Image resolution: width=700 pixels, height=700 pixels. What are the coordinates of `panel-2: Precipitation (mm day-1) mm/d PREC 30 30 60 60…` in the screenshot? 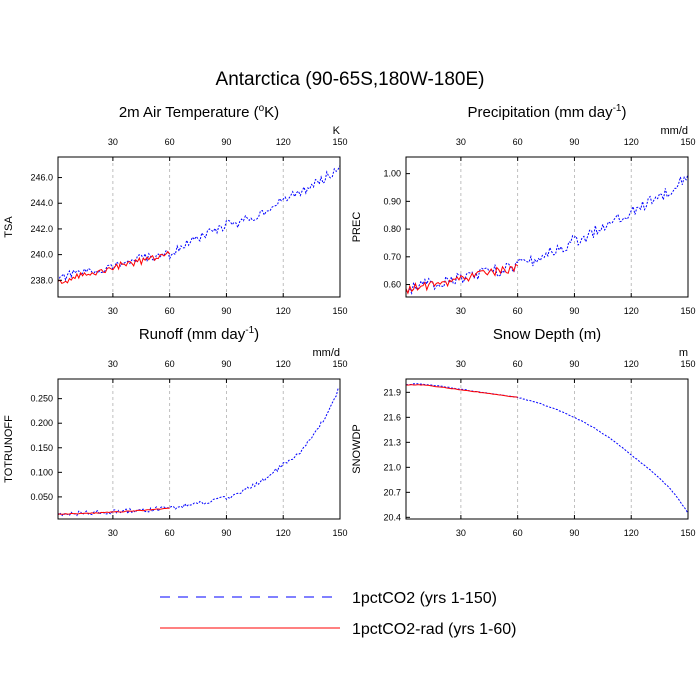 It's located at (523, 209).